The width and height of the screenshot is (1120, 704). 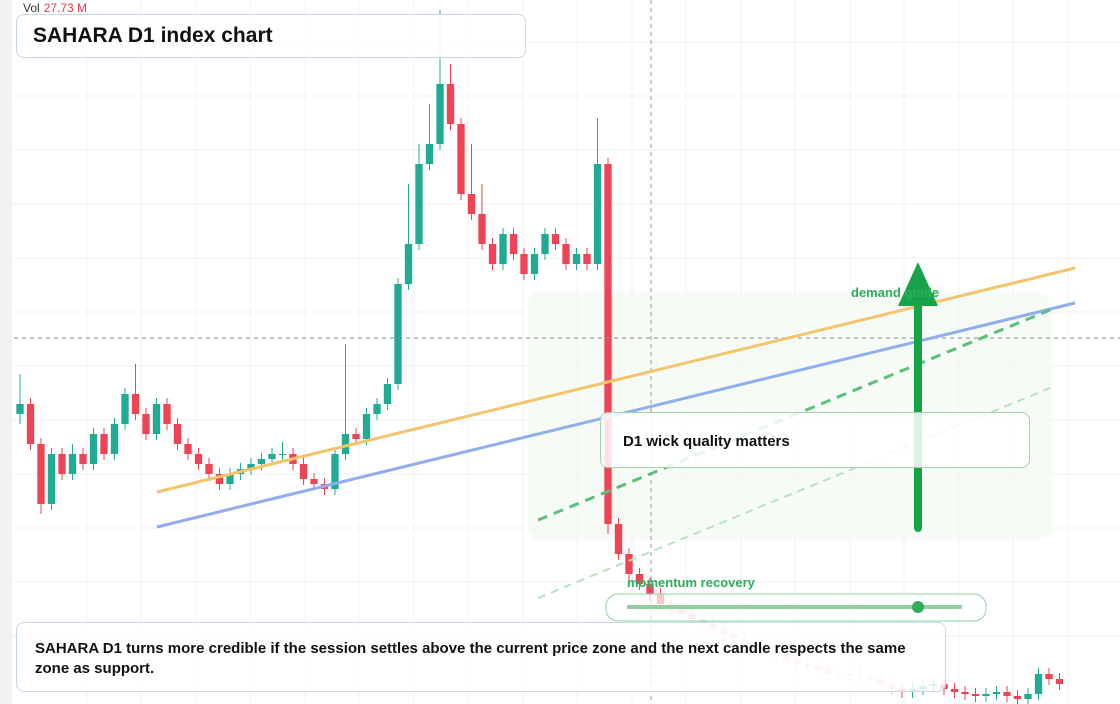 What do you see at coordinates (918, 284) in the screenshot?
I see `arrow-head` at bounding box center [918, 284].